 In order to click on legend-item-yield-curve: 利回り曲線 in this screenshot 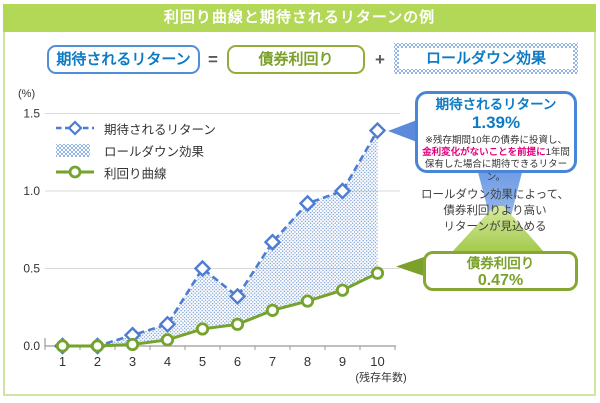, I will do `click(136, 172)`.